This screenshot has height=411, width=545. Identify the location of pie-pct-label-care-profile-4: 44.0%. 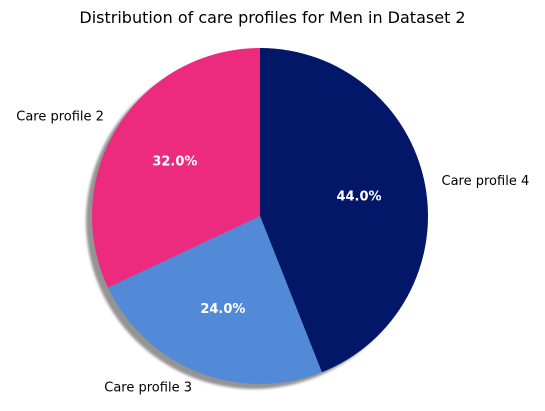
(358, 197).